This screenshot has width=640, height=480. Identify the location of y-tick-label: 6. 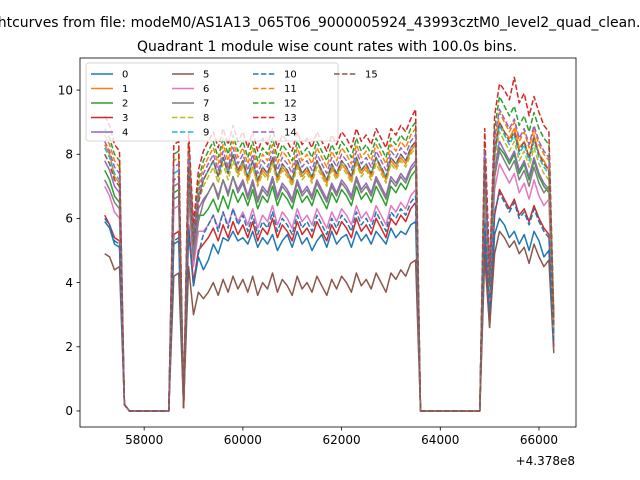
(69, 219).